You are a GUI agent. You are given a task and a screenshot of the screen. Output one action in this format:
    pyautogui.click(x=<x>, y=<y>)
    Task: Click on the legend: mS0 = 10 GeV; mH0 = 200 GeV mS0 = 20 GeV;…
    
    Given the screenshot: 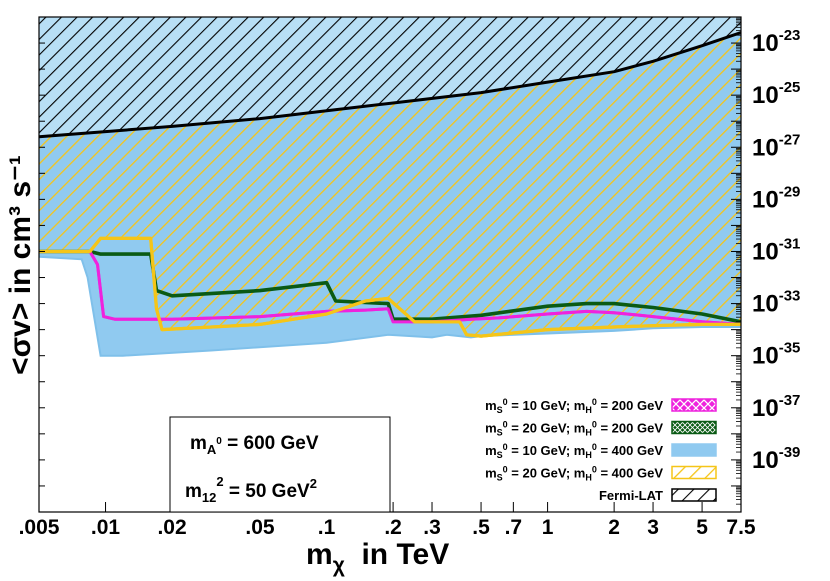 What is the action you would take?
    pyautogui.click(x=601, y=450)
    